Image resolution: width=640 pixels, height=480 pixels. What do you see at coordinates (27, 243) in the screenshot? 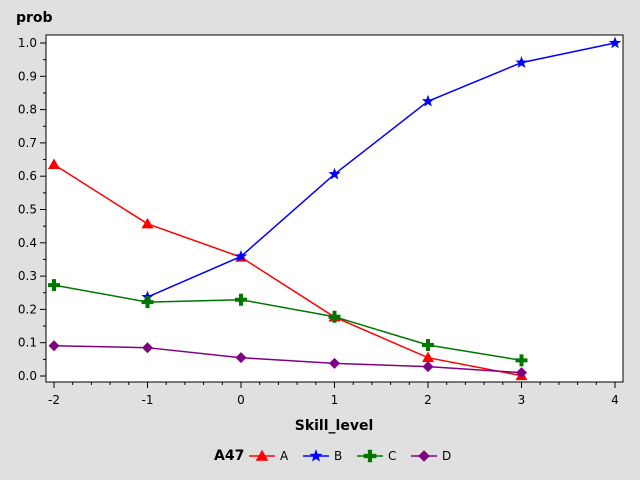
I see `y-tick-label: 0.4` at bounding box center [27, 243].